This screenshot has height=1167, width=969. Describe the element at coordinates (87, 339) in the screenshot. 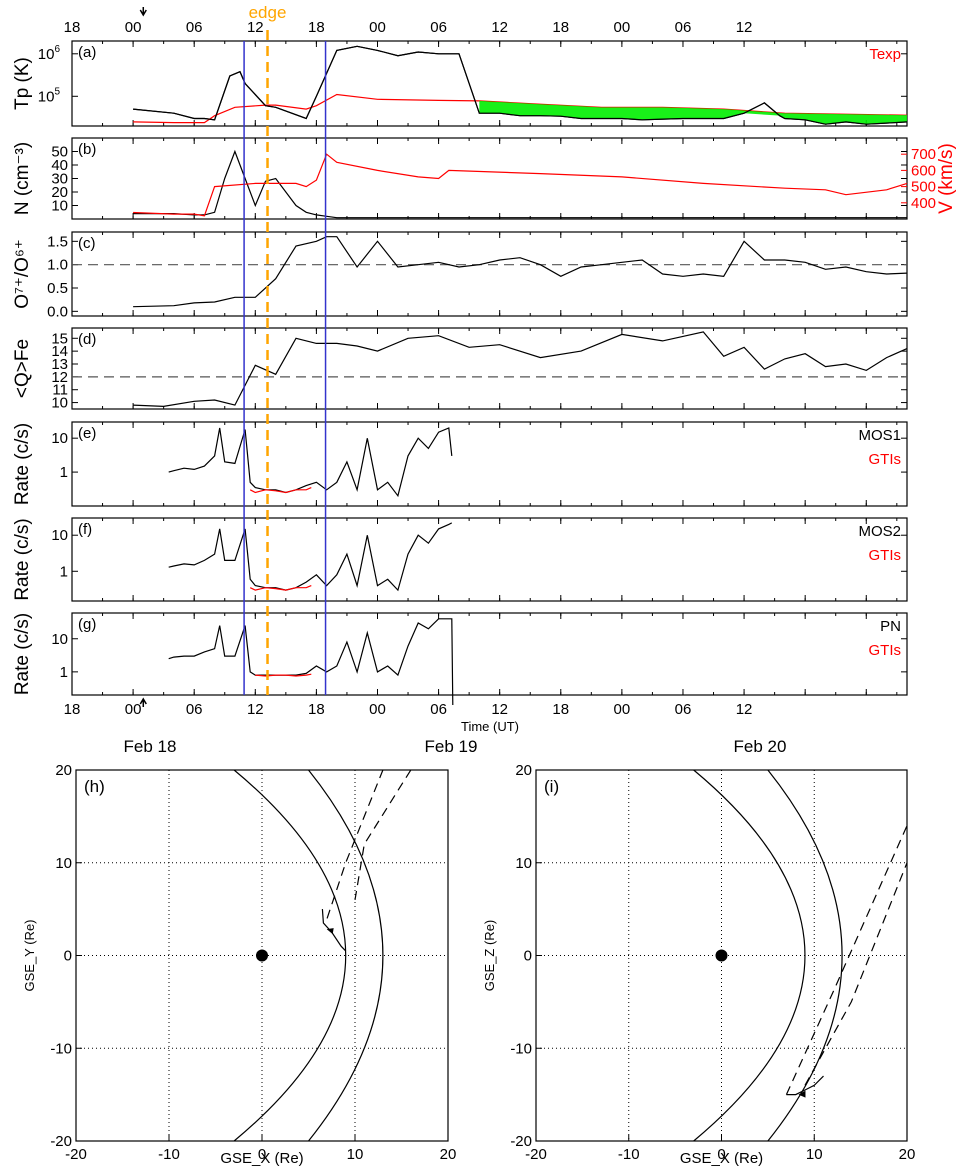

I see `panel-label: (d)` at that location.